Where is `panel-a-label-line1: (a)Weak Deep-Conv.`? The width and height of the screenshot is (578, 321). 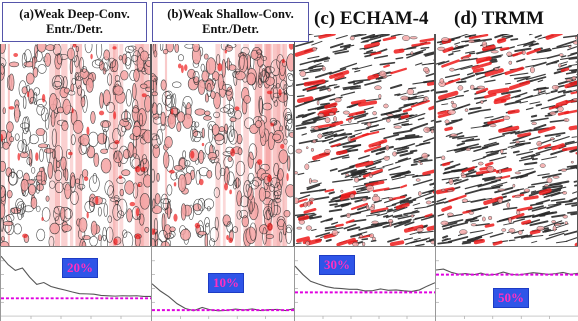
panel-a-label-line1: (a)Weak Deep-Conv. is located at coordinates (74, 14).